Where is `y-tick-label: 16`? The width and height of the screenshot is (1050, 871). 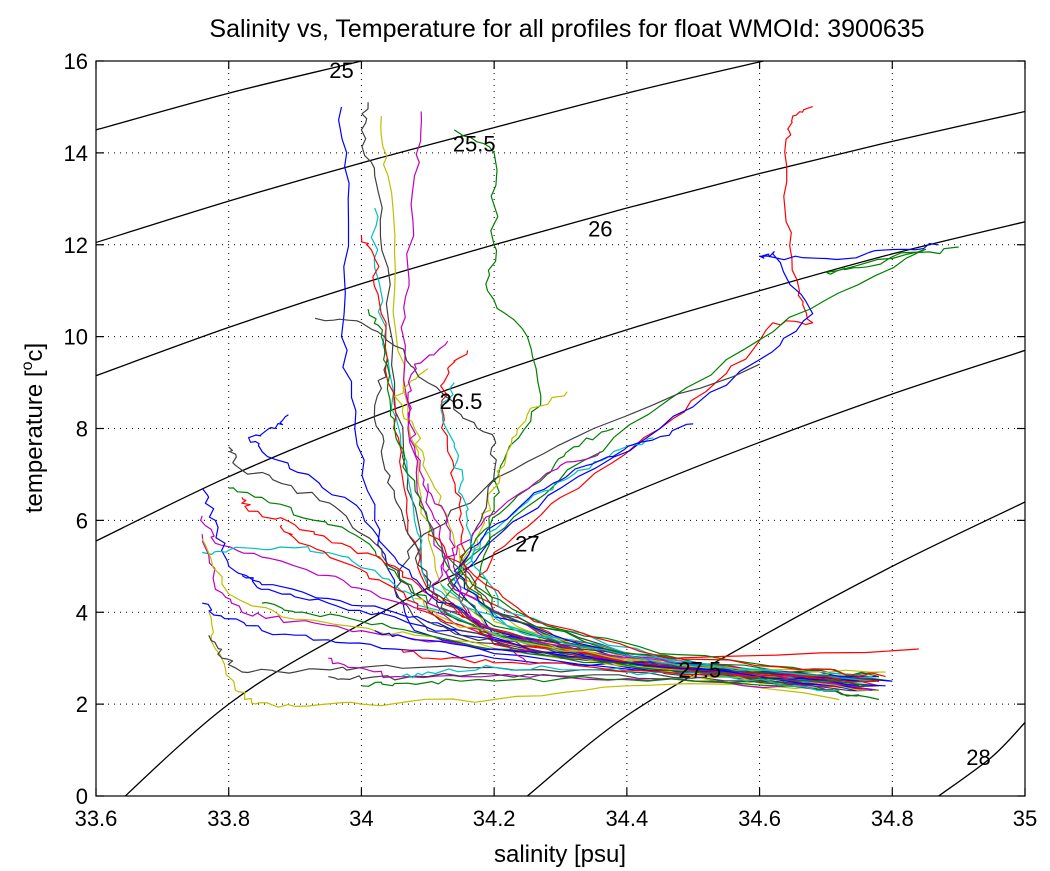
y-tick-label: 16 is located at coordinates (76, 61).